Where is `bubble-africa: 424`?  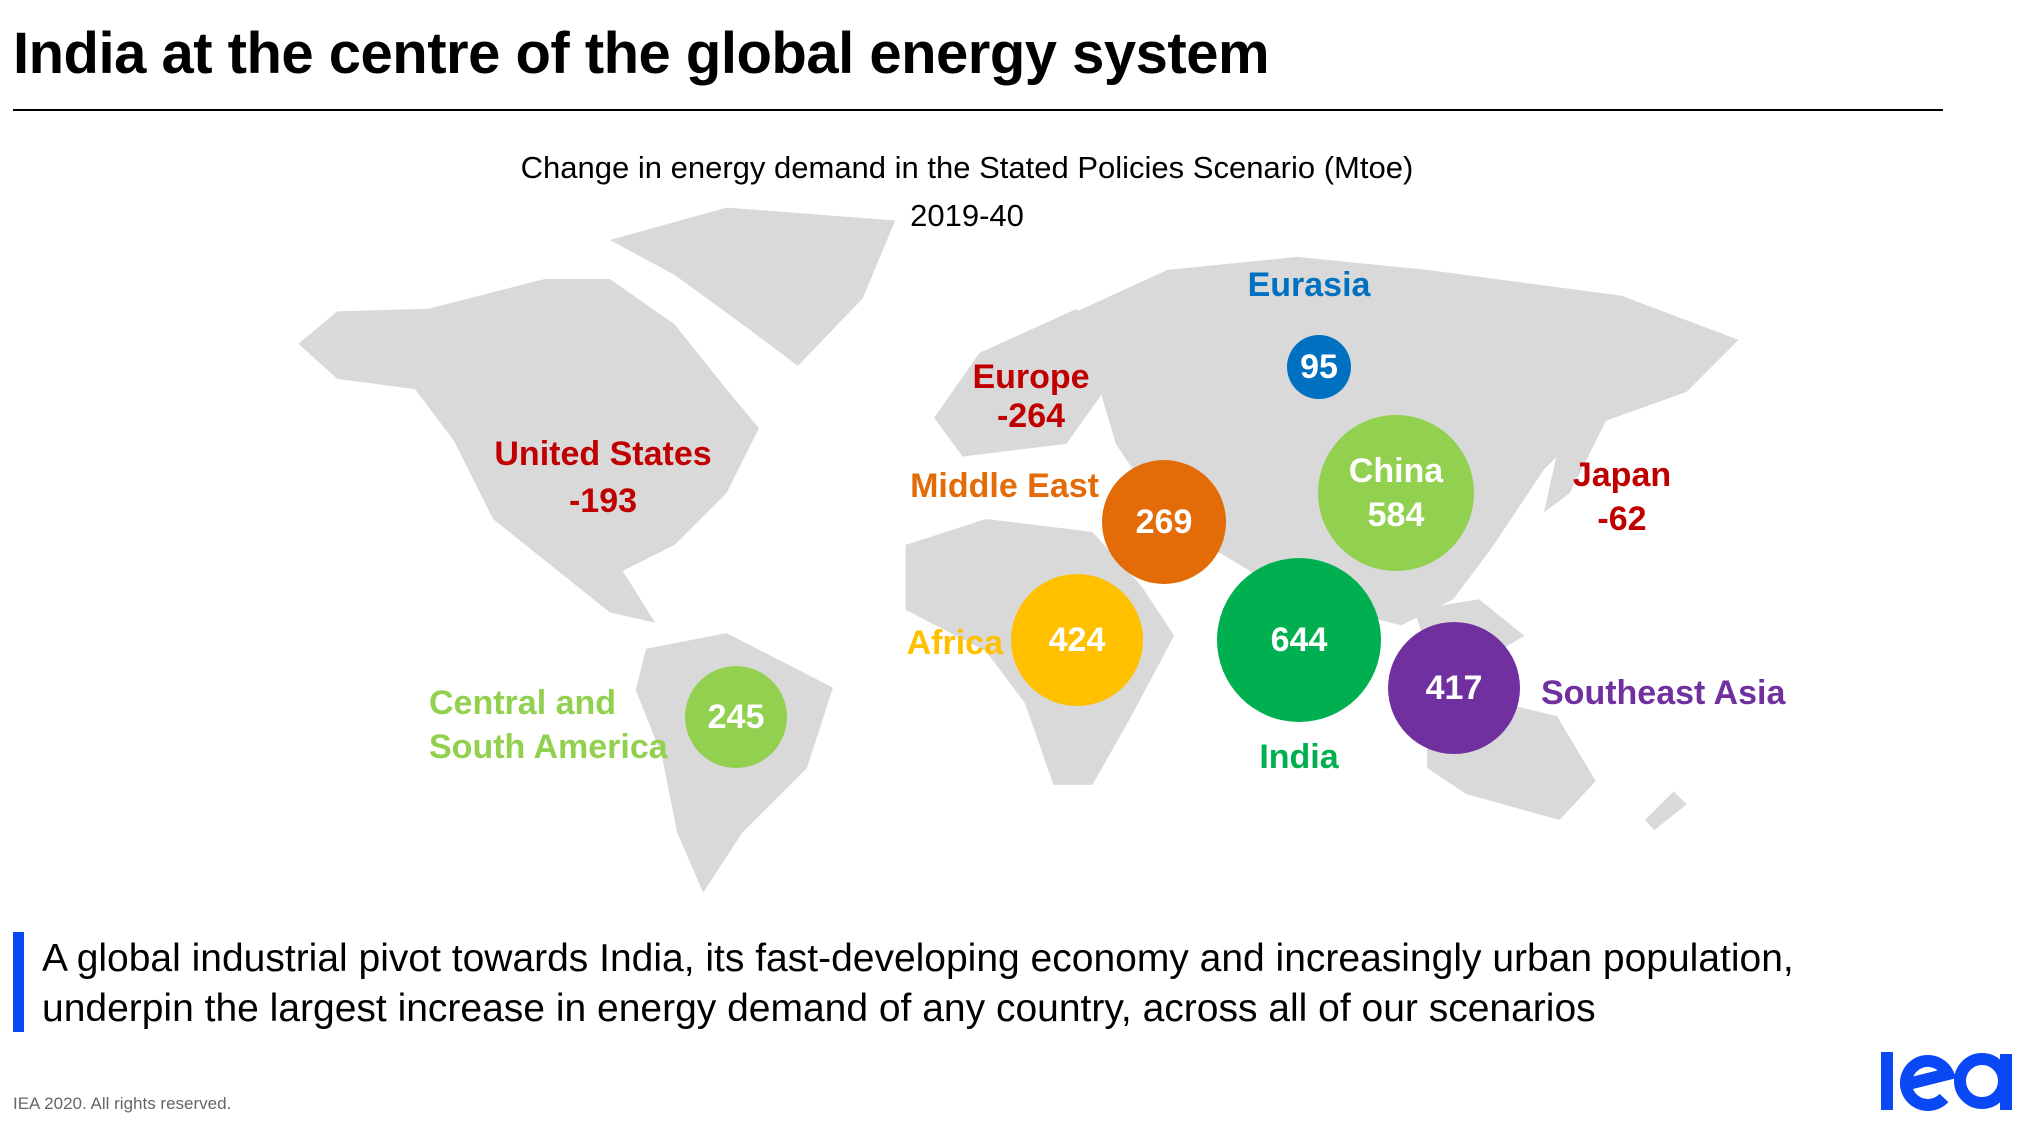
bubble-africa: 424 is located at coordinates (1077, 640).